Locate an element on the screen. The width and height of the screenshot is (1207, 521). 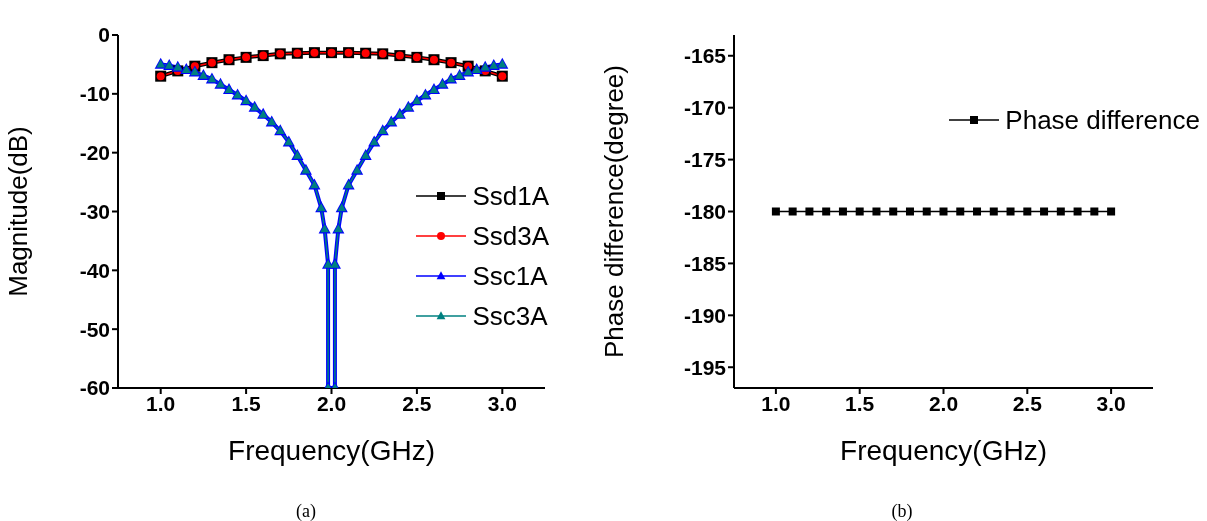
y-tick-label: -190 is located at coordinates (704, 315).